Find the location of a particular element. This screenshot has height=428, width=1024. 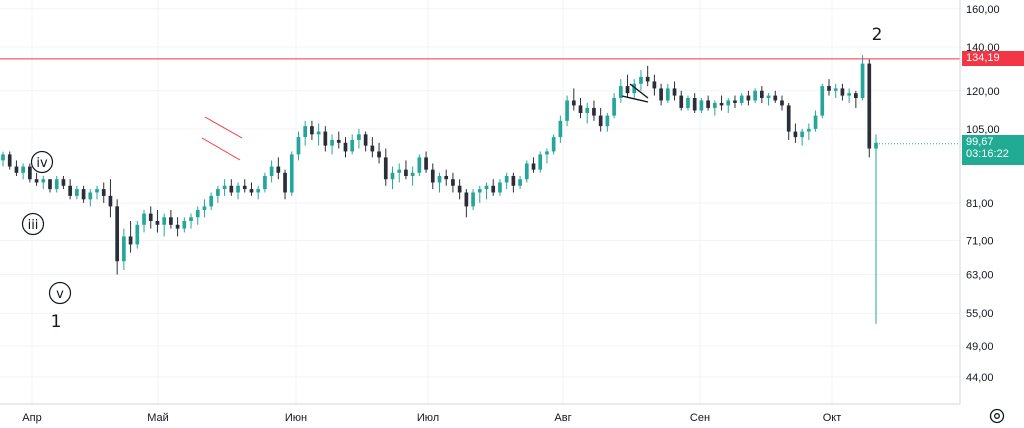

countdown-label: 03:16:22 is located at coordinates (987, 154).